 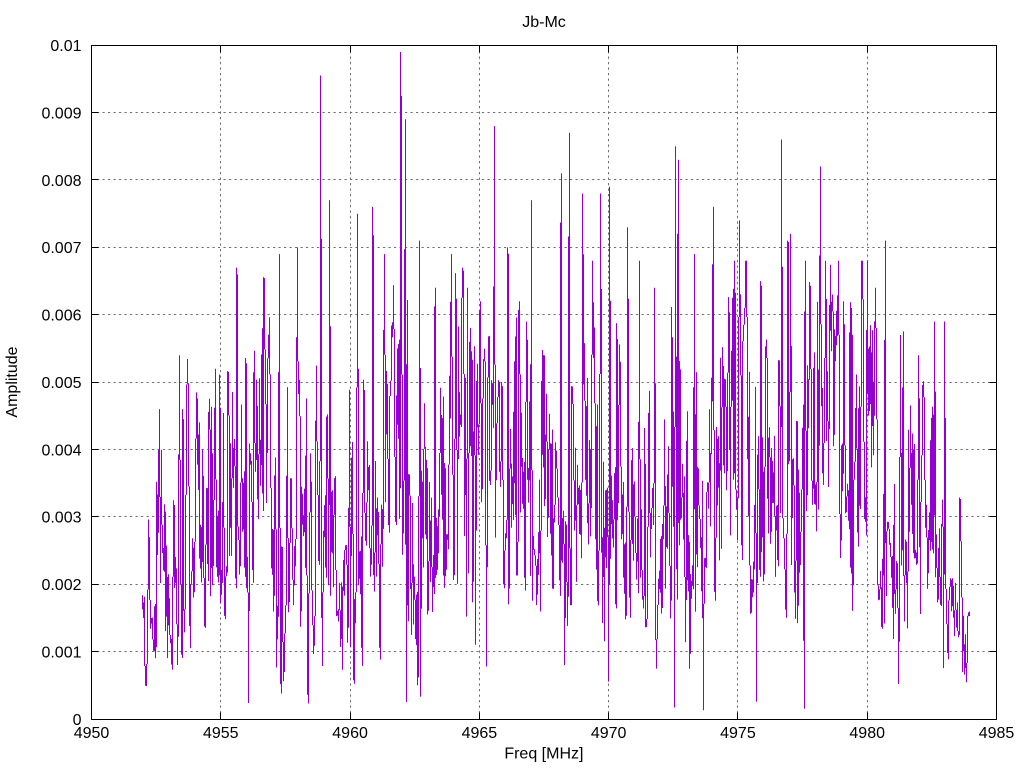 What do you see at coordinates (61, 113) in the screenshot?
I see `svg-text: 0.009` at bounding box center [61, 113].